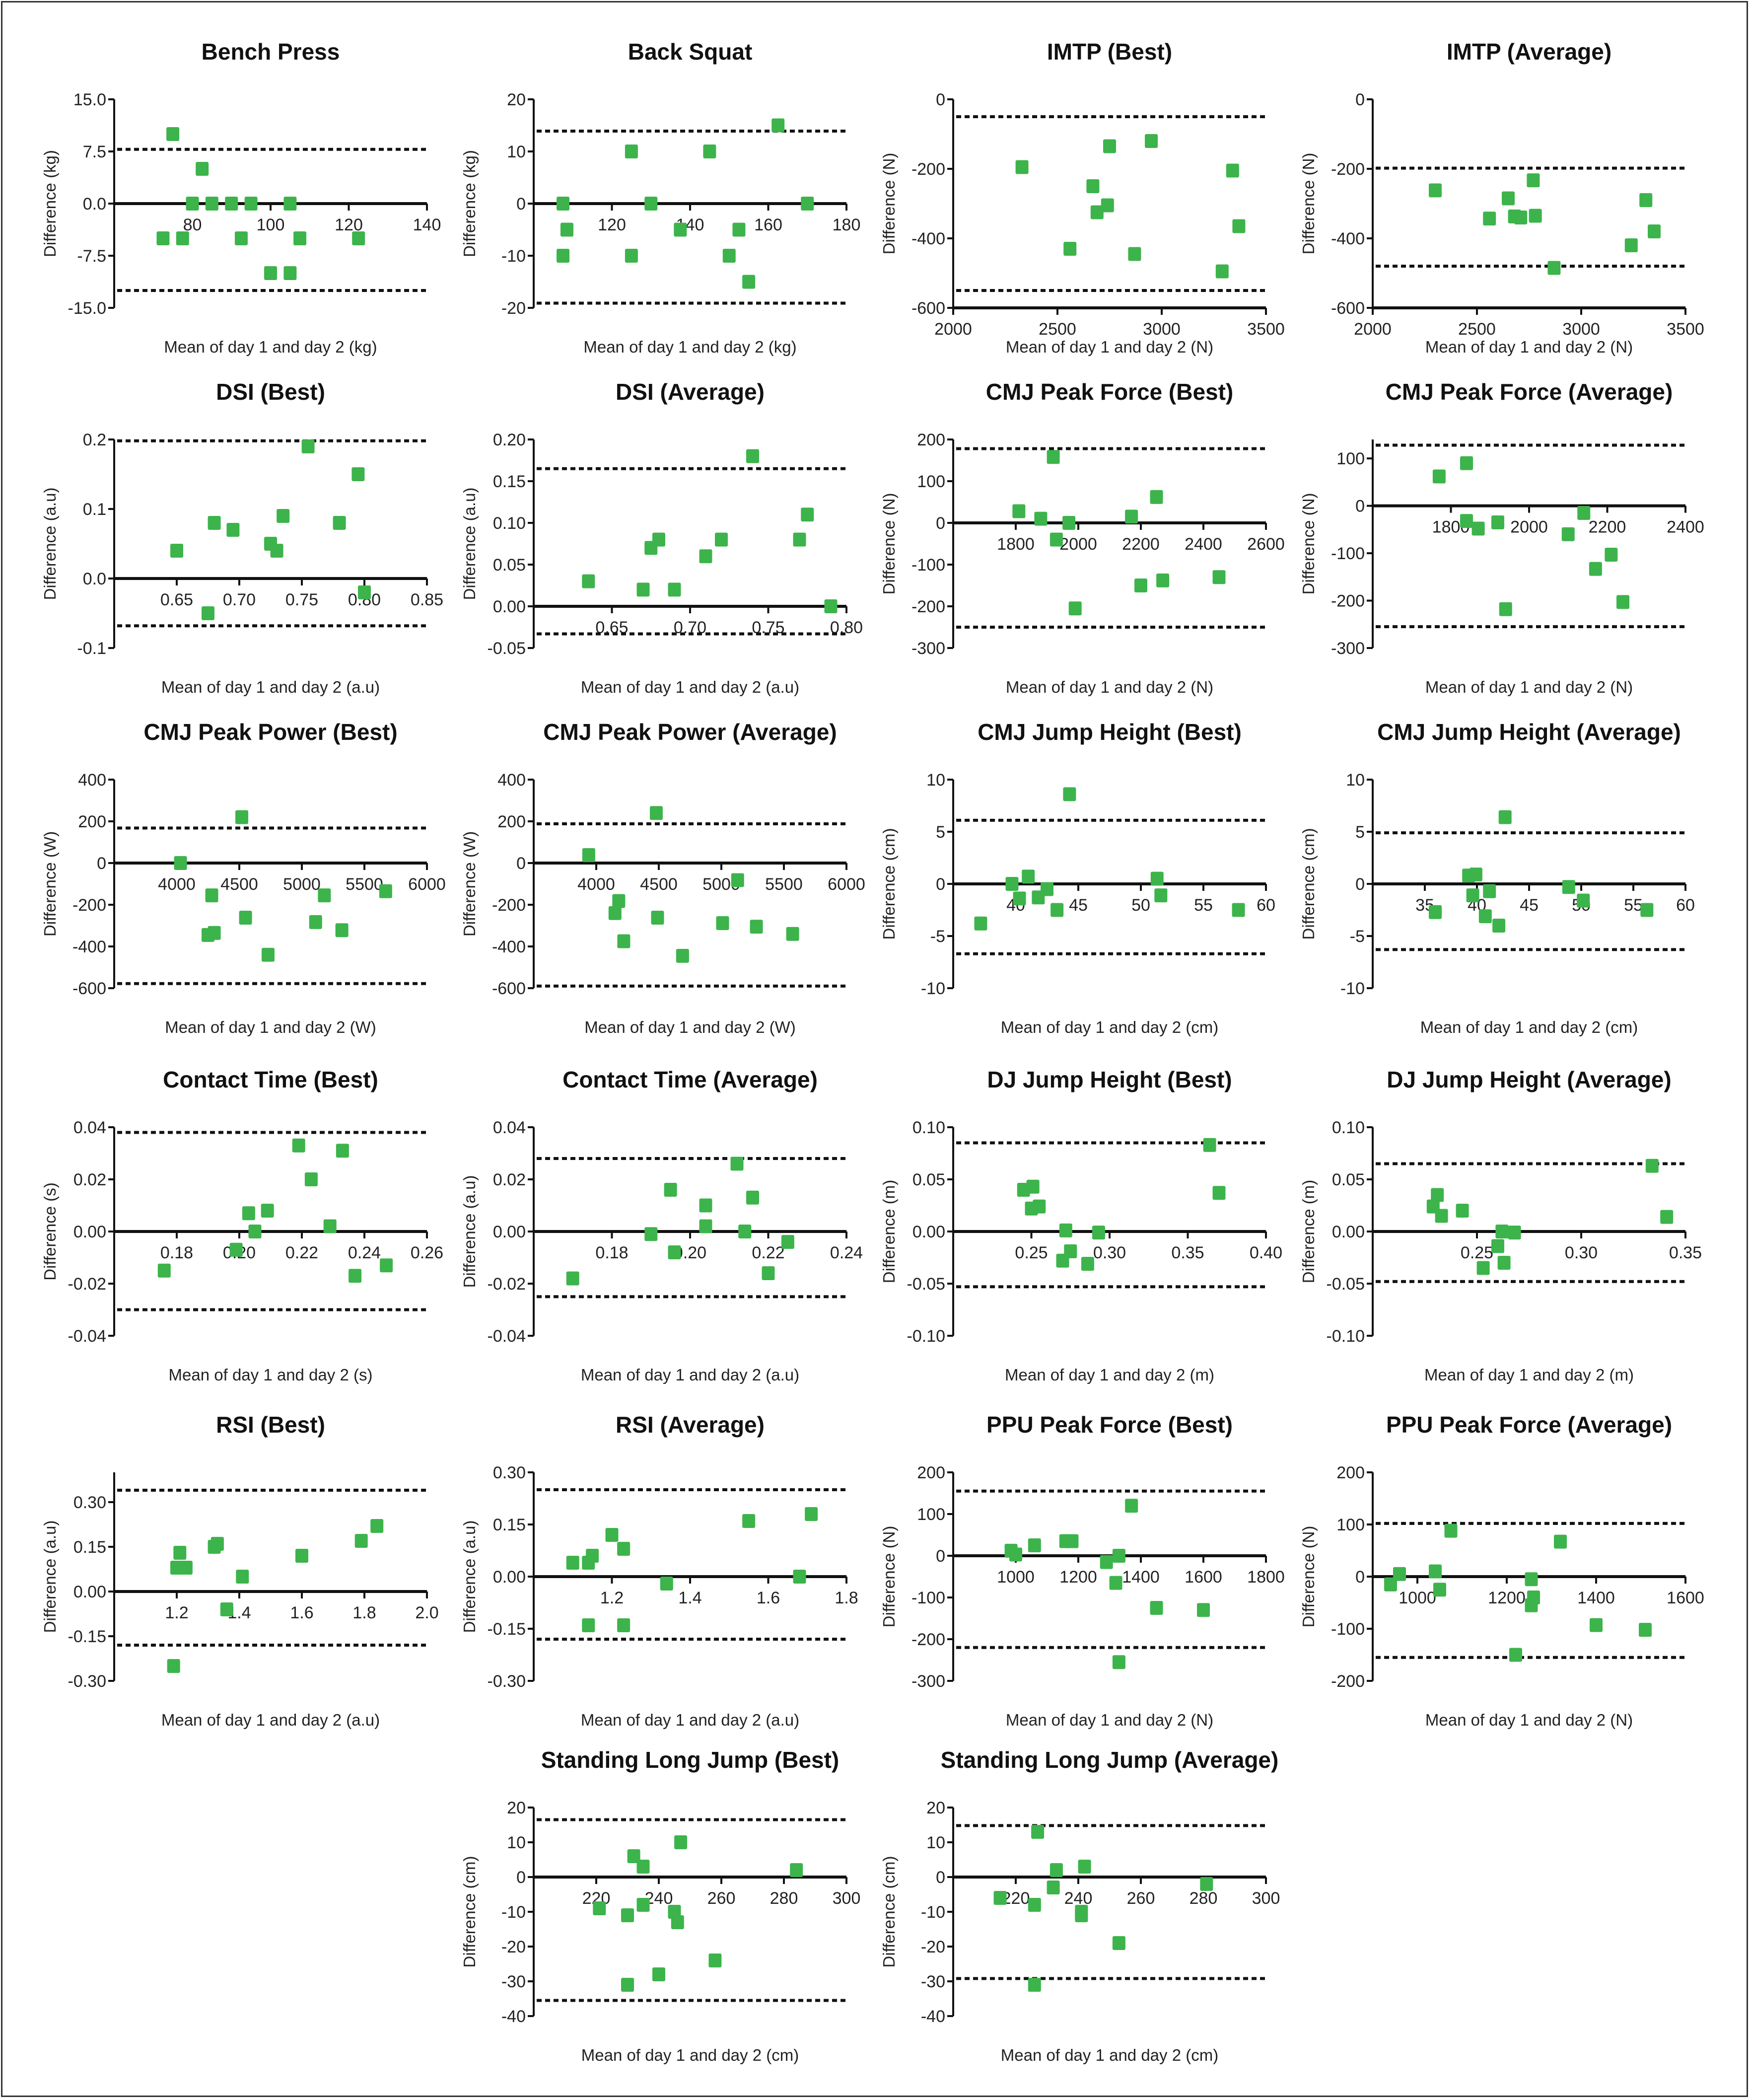 The width and height of the screenshot is (1751, 2100). Describe the element at coordinates (1507, 1598) in the screenshot. I see `x-tick-label: 1200` at that location.